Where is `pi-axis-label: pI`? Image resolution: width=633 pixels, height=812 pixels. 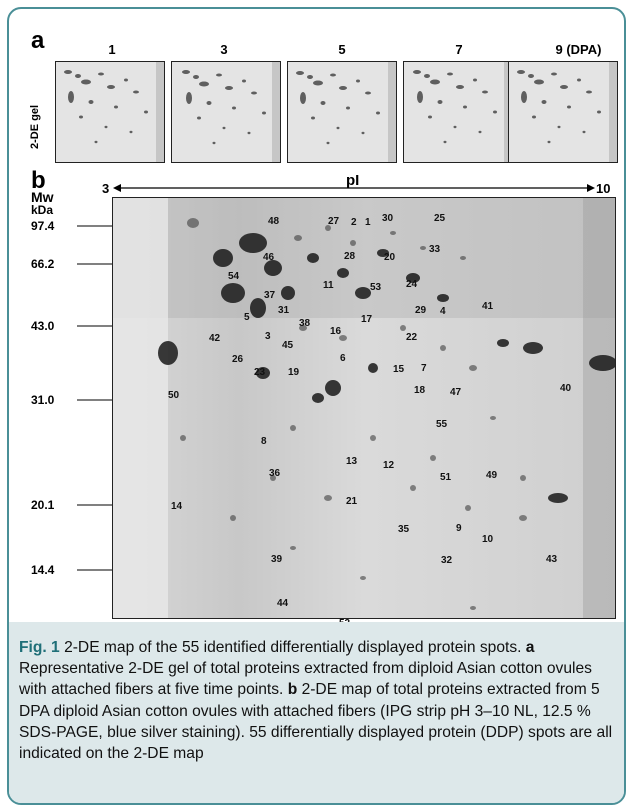
pi-axis-label: pI is located at coordinates (353, 180).